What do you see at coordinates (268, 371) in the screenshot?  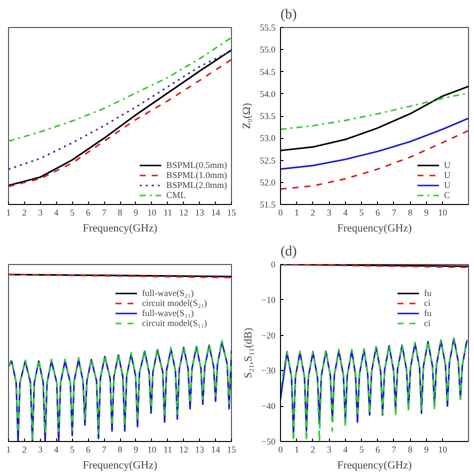 I see `y-tick-label: −30` at bounding box center [268, 371].